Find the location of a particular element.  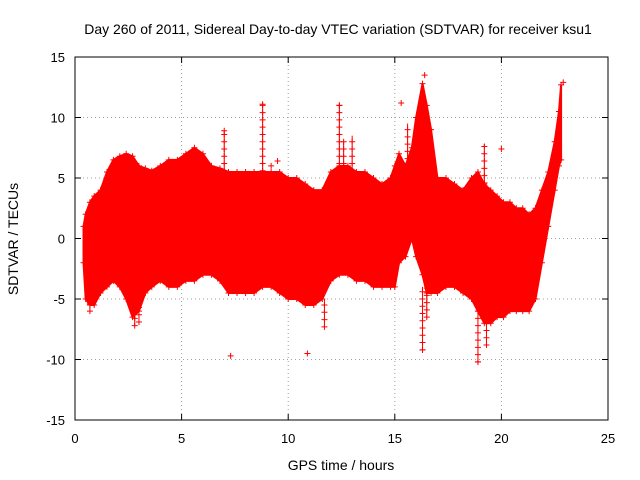

y-tick-label: -5 is located at coordinates (59, 299).